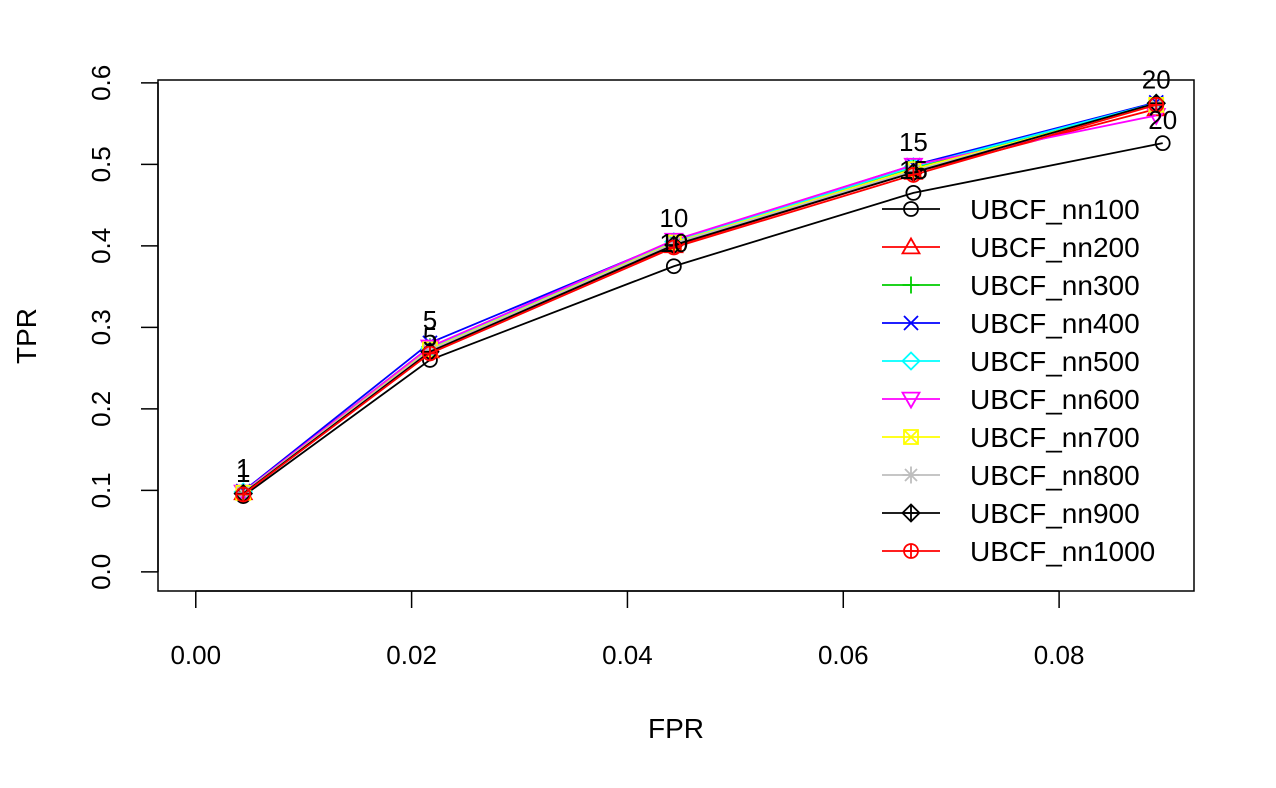 Image resolution: width=1276 pixels, height=788 pixels. I want to click on legend-item: UBCF_nn1000, so click(1018, 551).